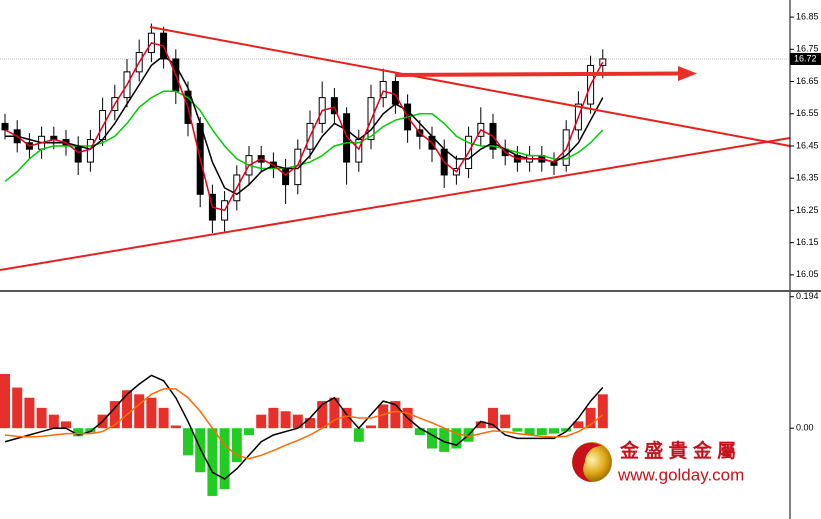 The image size is (821, 519). I want to click on y-tick-label: 16.05, so click(807, 274).